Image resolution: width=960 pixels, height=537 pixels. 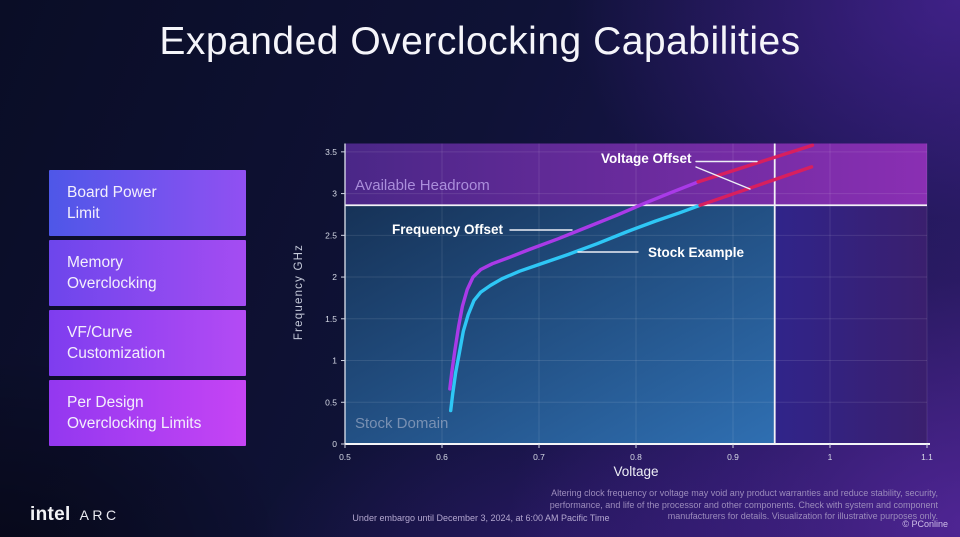 What do you see at coordinates (112, 192) in the screenshot?
I see `feature-box-line: Board Power` at bounding box center [112, 192].